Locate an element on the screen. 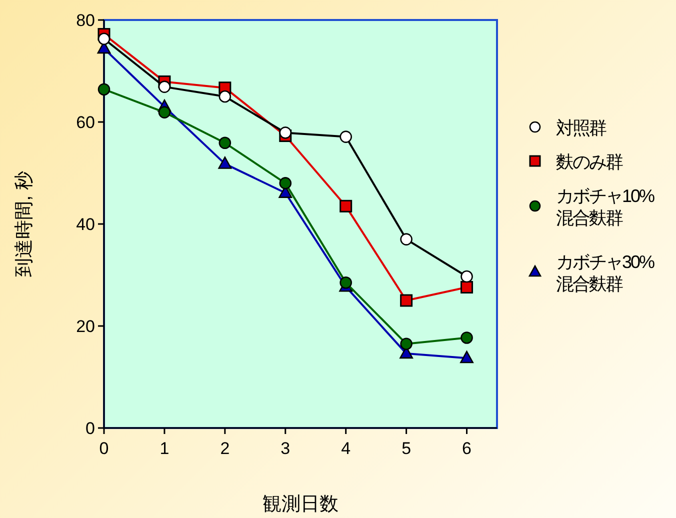  y-tick-label: 20 is located at coordinates (85, 326).